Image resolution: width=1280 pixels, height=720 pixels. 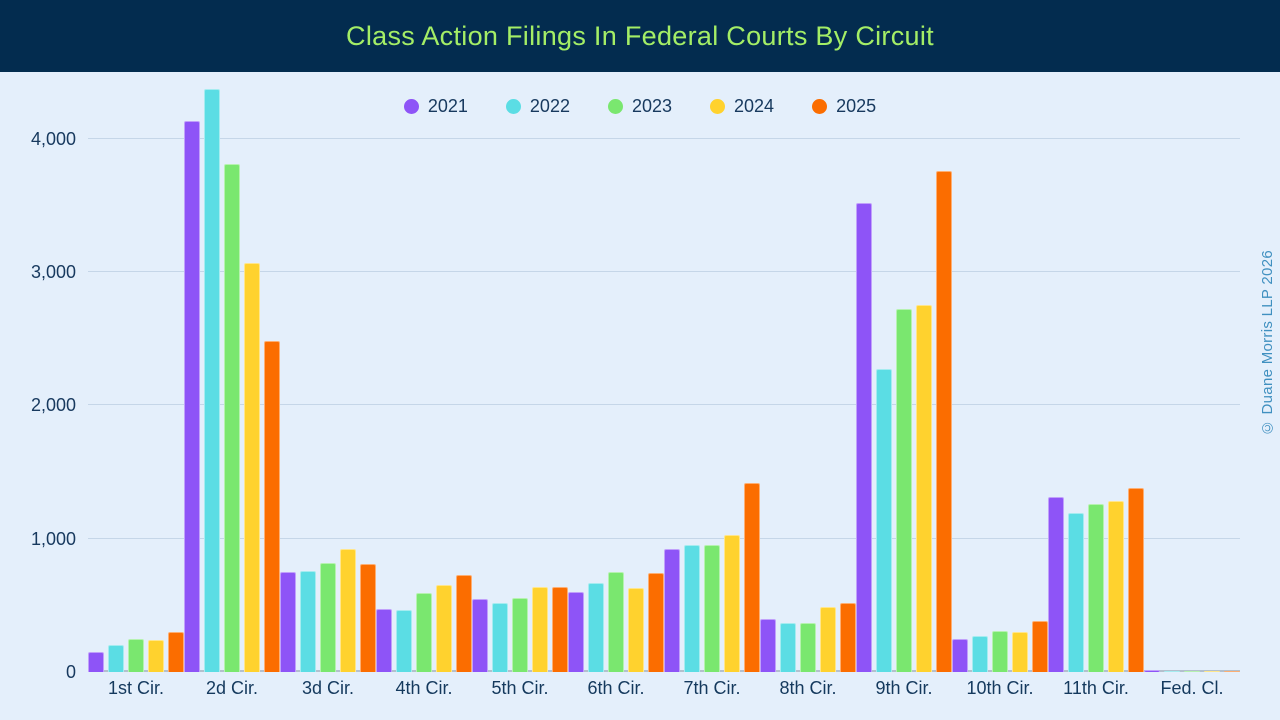 I want to click on bar-2025-7th-cir, so click(x=752, y=577).